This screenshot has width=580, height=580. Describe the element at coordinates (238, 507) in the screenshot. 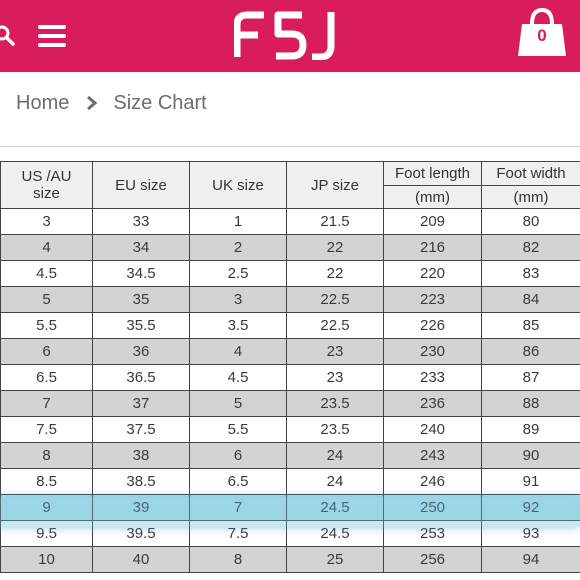

I see `cell-uk: 7` at that location.